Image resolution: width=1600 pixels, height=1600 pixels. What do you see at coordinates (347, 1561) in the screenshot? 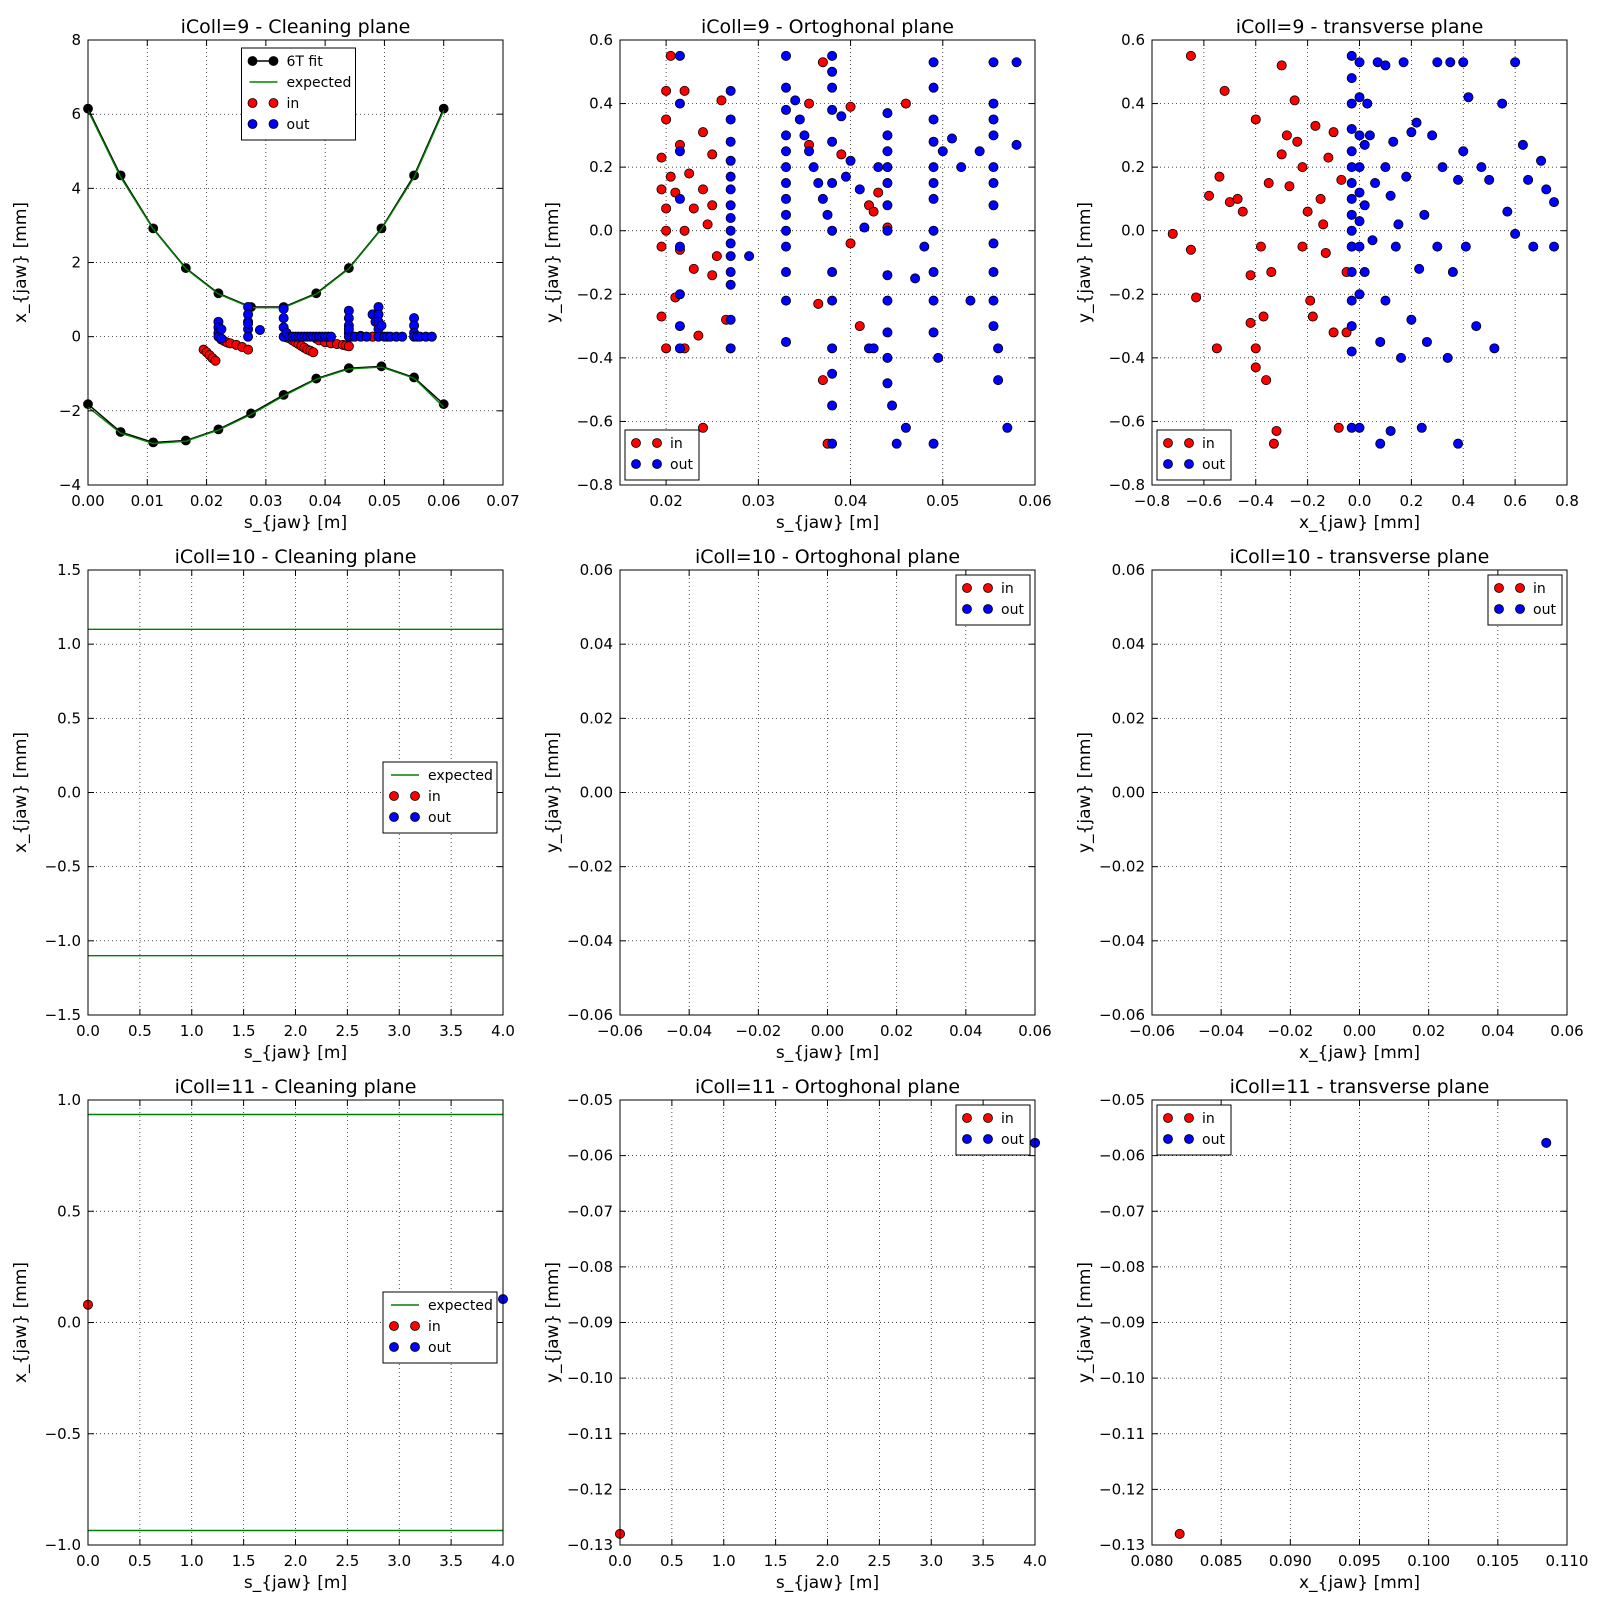
I see `x-tick-label: 2.5` at bounding box center [347, 1561].